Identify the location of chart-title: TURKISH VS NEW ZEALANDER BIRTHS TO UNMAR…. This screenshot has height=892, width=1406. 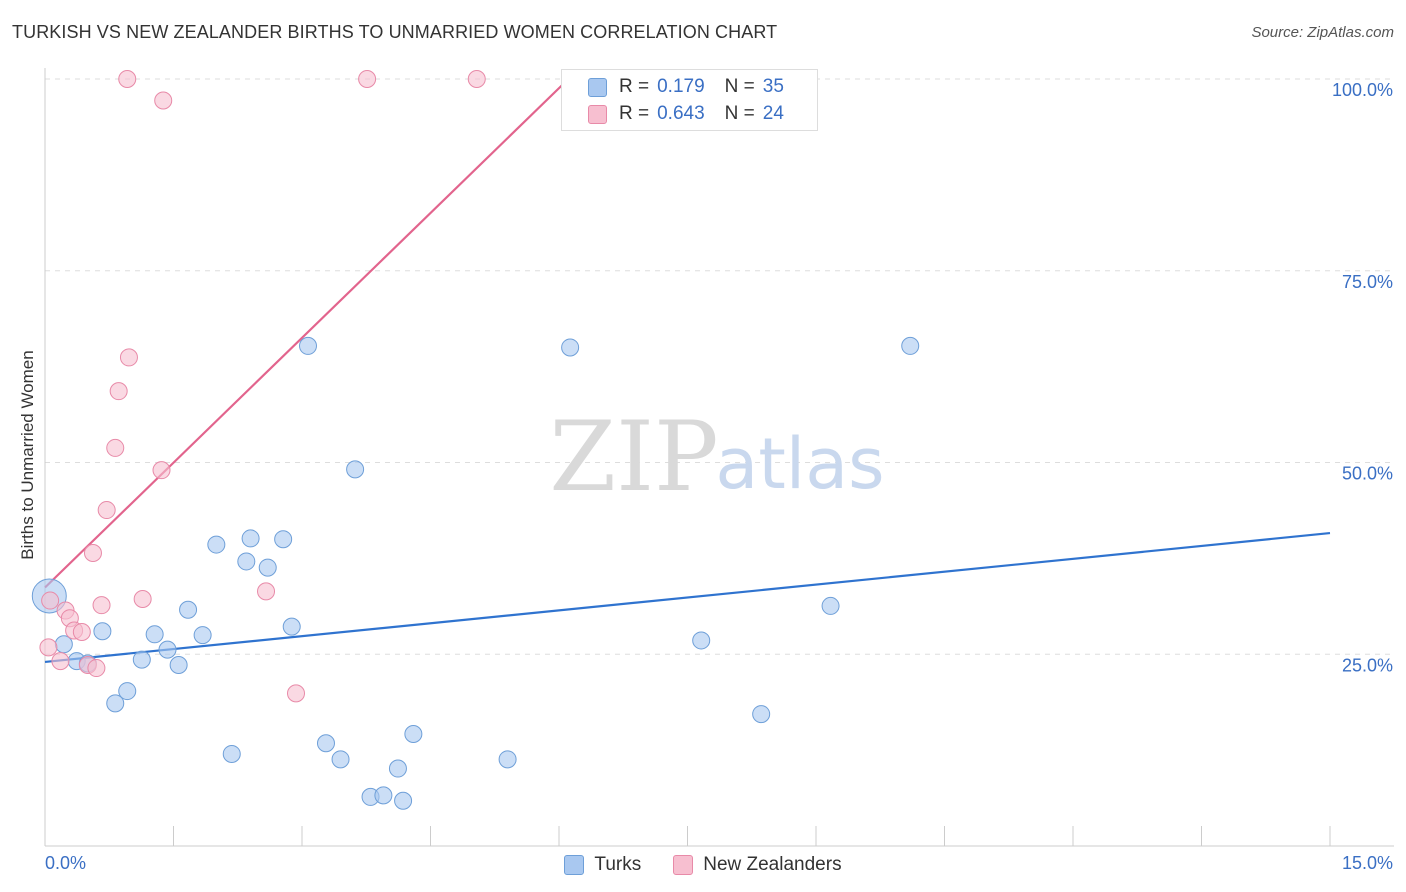
(395, 32).